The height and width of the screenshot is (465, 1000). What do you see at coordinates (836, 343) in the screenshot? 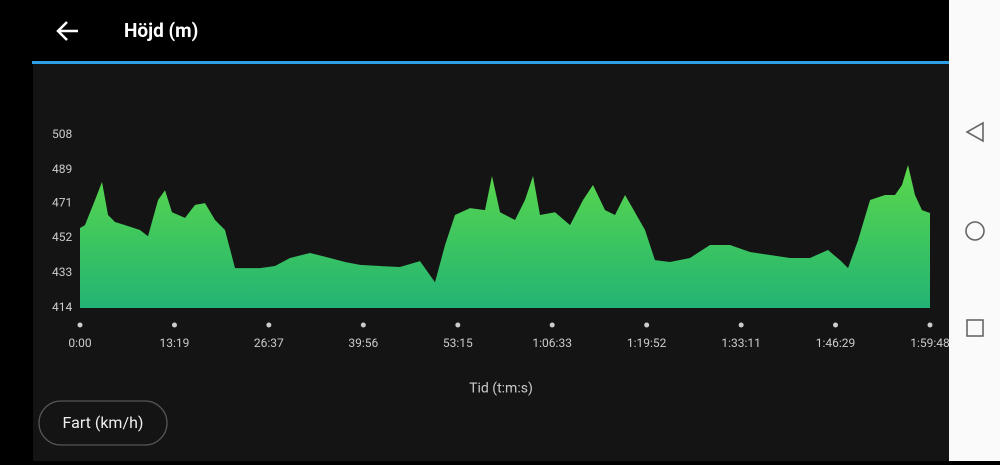
I see `x-tick-label: 1:46:29` at bounding box center [836, 343].